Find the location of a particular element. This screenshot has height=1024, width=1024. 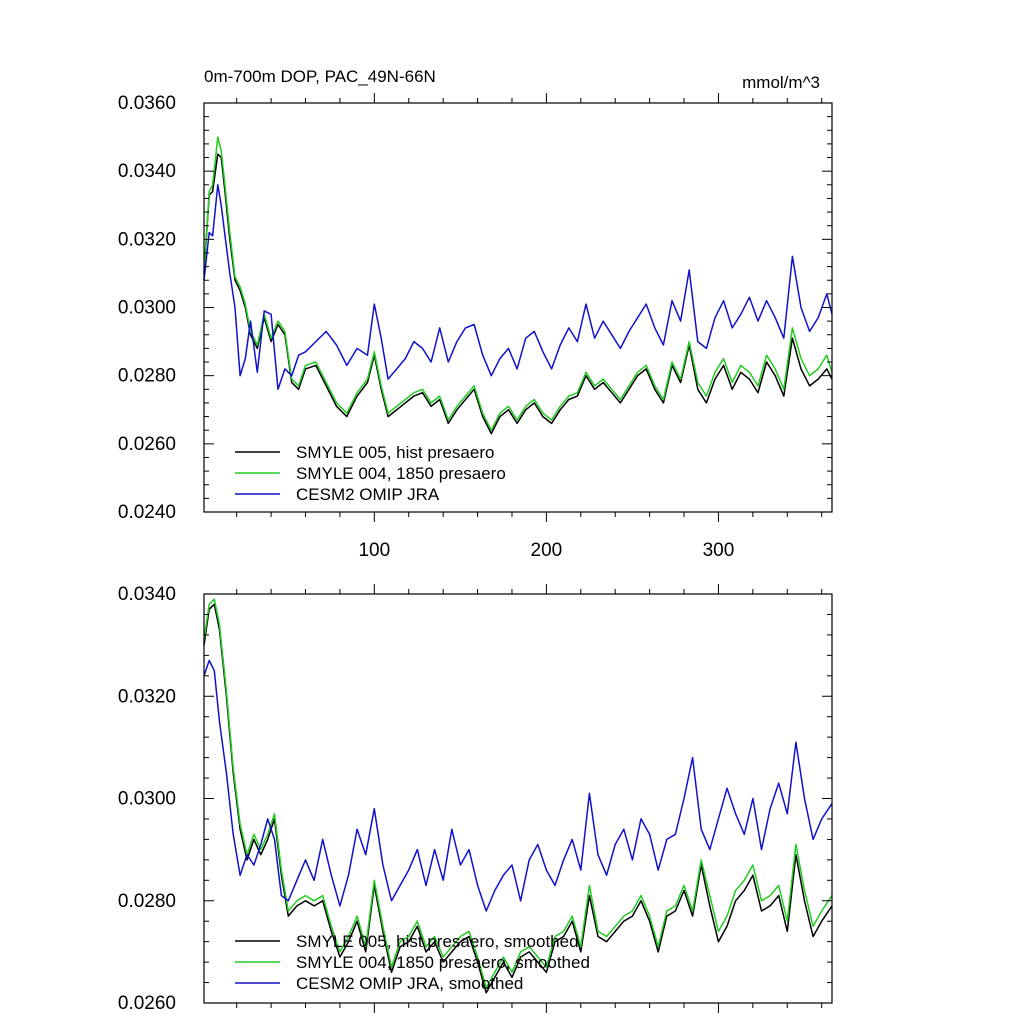

top-ytick-label: 0.0340 is located at coordinates (147, 171).